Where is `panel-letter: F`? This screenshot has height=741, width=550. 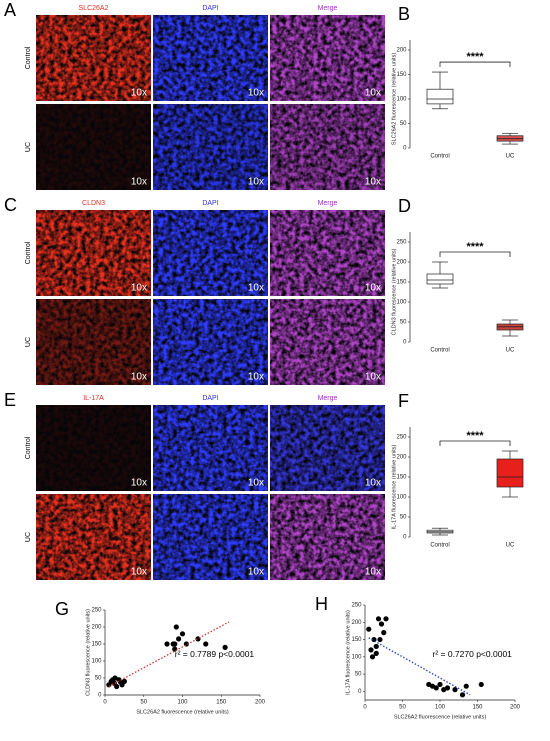
panel-letter: F is located at coordinates (403, 401).